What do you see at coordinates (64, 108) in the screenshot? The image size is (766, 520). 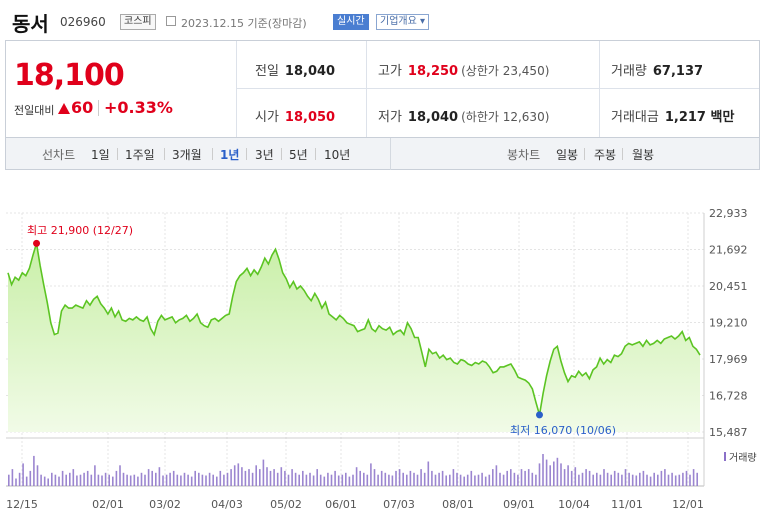 I see `up-arrow-icon` at bounding box center [64, 108].